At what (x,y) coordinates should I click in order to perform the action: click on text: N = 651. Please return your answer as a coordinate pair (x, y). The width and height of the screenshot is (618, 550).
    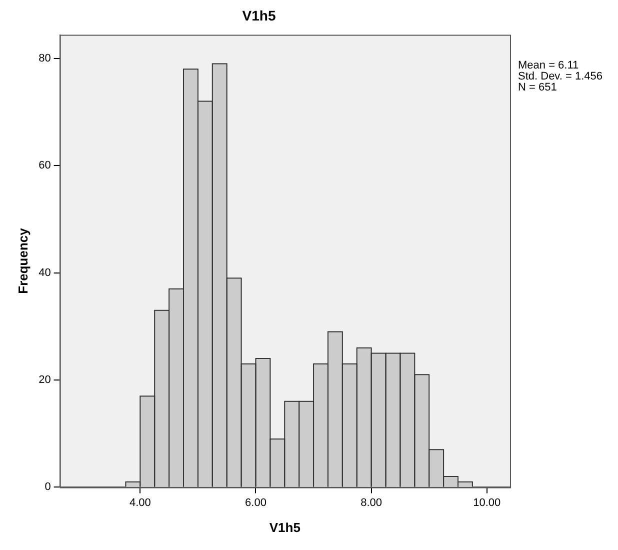
    Looking at the image, I should click on (537, 87).